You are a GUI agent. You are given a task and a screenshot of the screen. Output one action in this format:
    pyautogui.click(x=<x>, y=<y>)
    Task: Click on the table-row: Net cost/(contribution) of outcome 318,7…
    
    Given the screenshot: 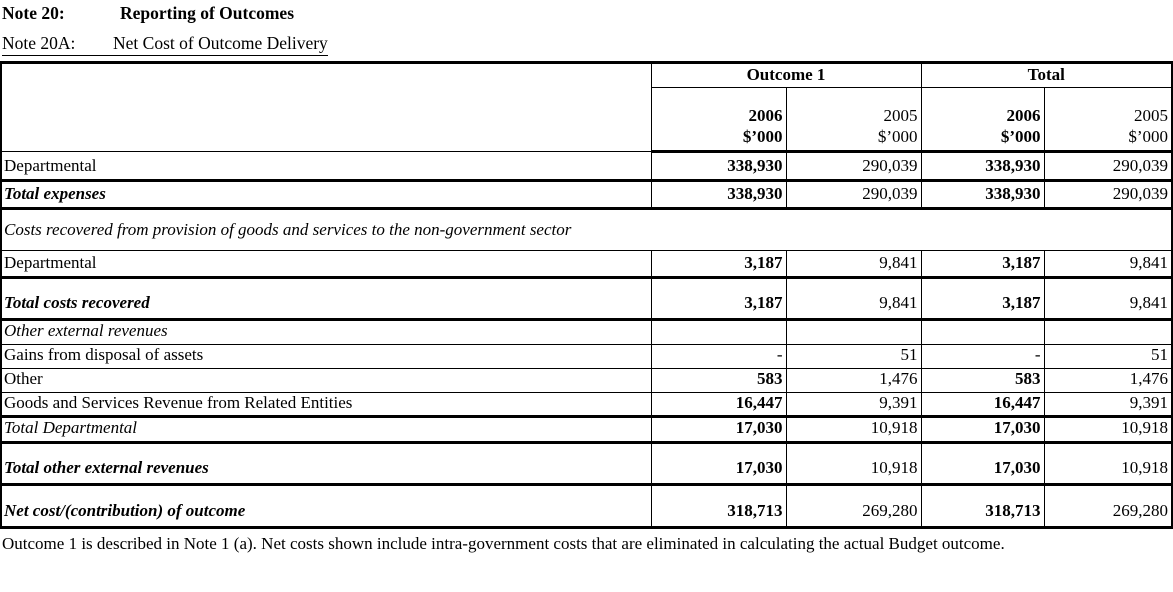 What is the action you would take?
    pyautogui.click(x=587, y=506)
    